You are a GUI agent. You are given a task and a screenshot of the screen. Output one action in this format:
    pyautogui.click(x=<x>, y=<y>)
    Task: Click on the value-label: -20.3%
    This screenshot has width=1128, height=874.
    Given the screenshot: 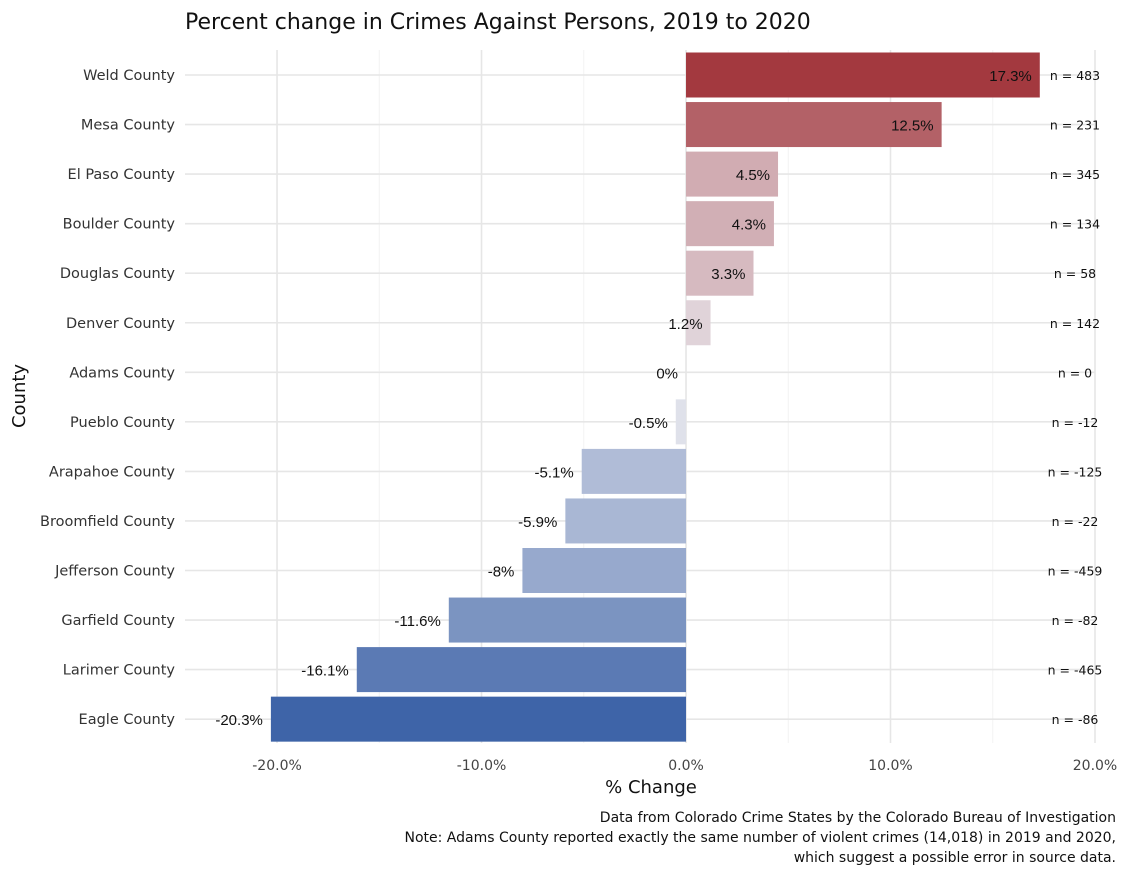 What is the action you would take?
    pyautogui.click(x=239, y=720)
    